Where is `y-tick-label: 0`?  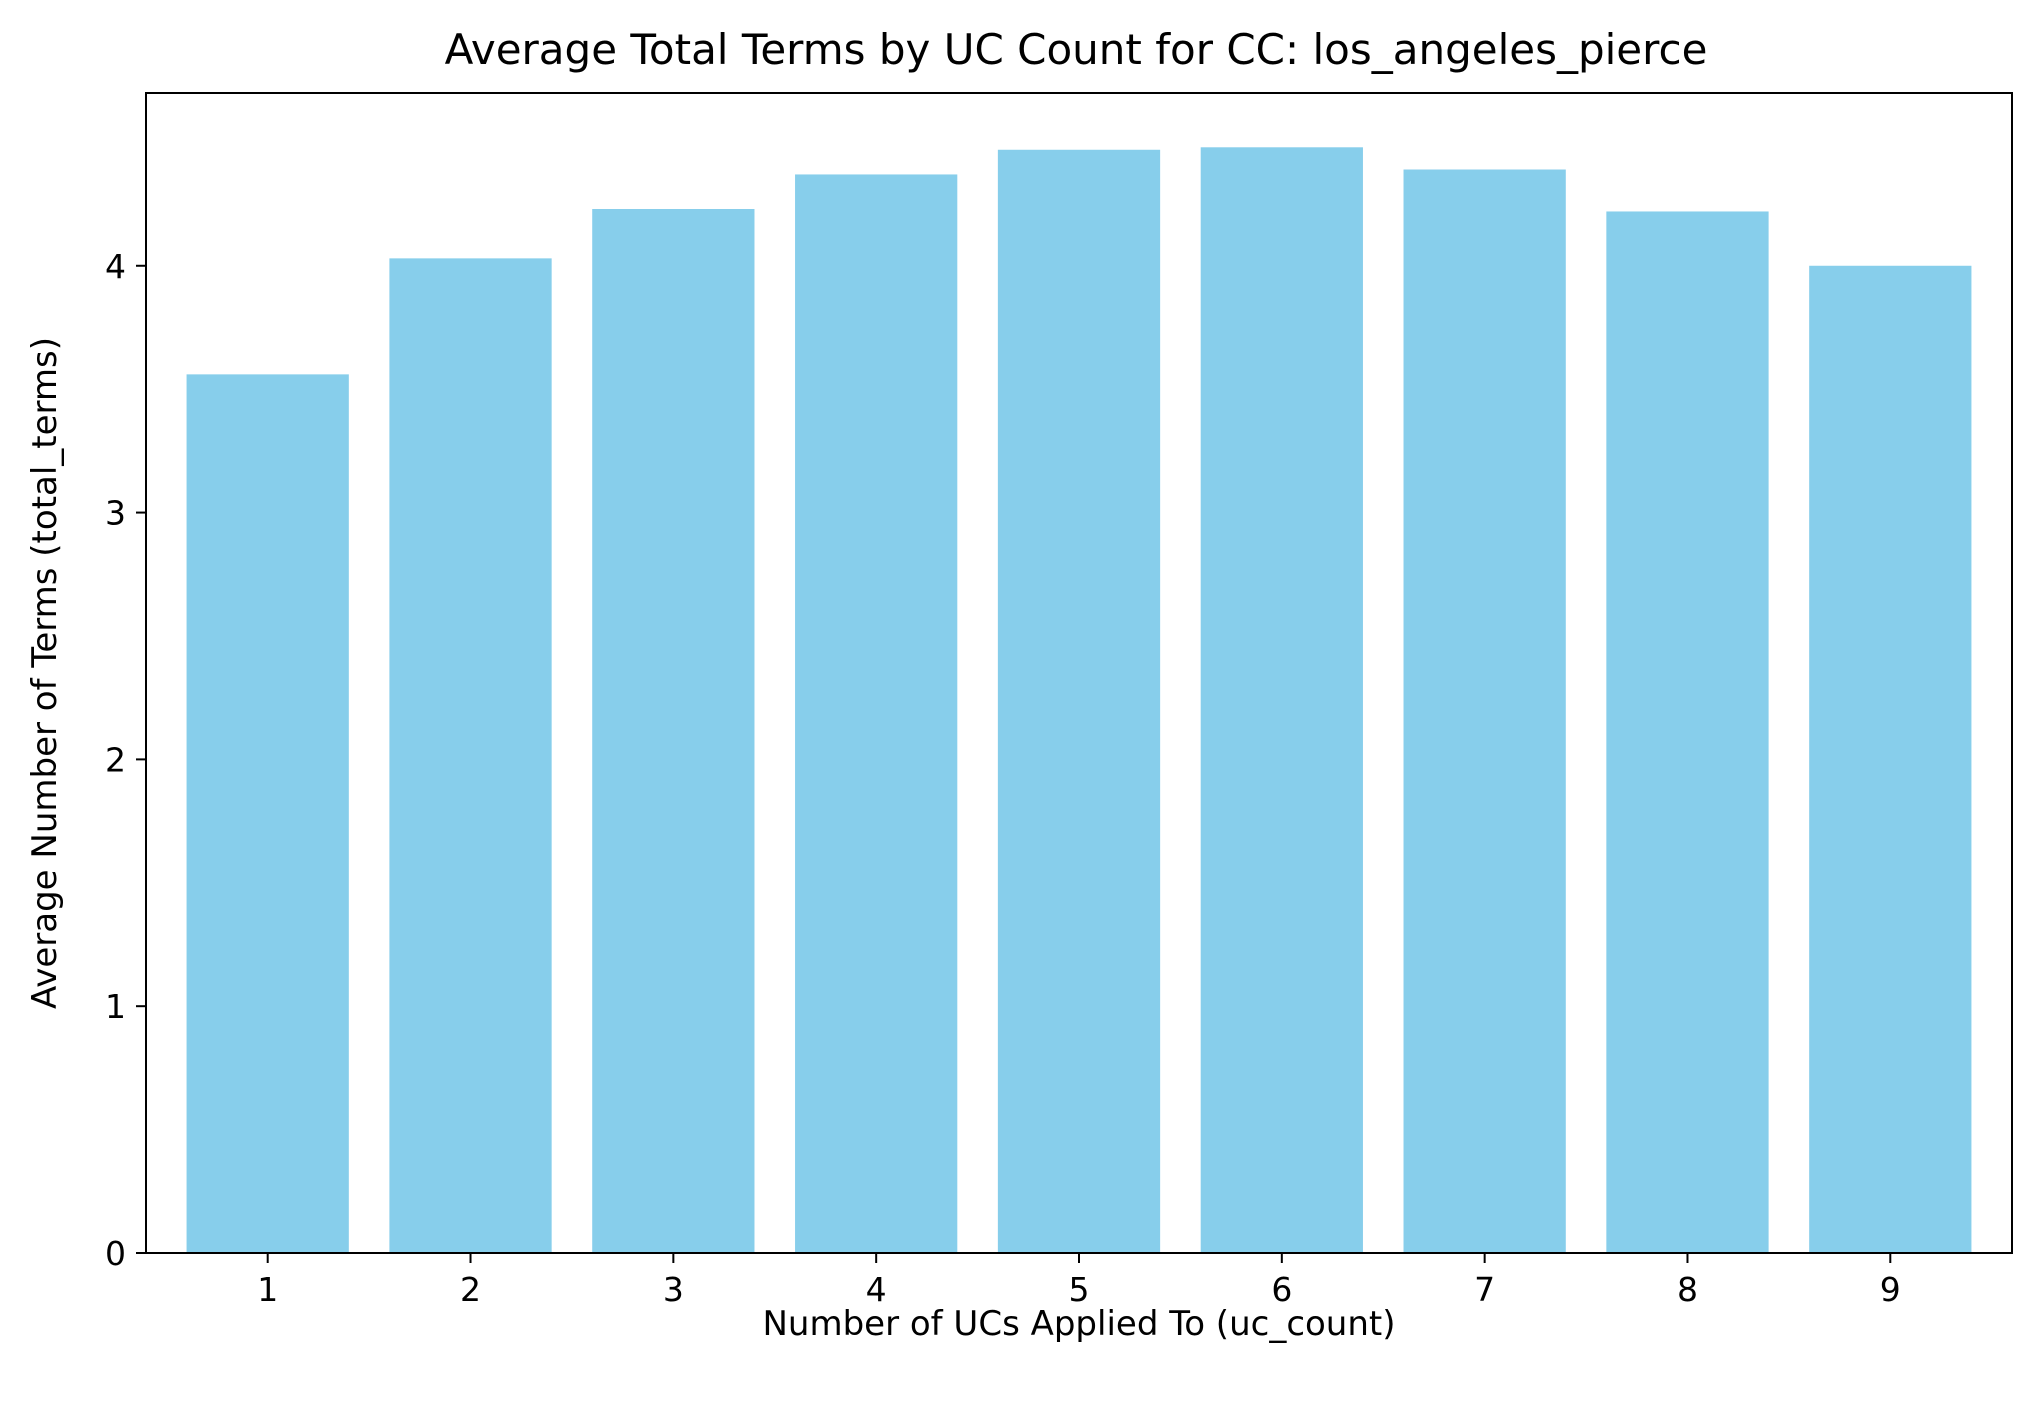
y-tick-label: 0 is located at coordinates (115, 1253).